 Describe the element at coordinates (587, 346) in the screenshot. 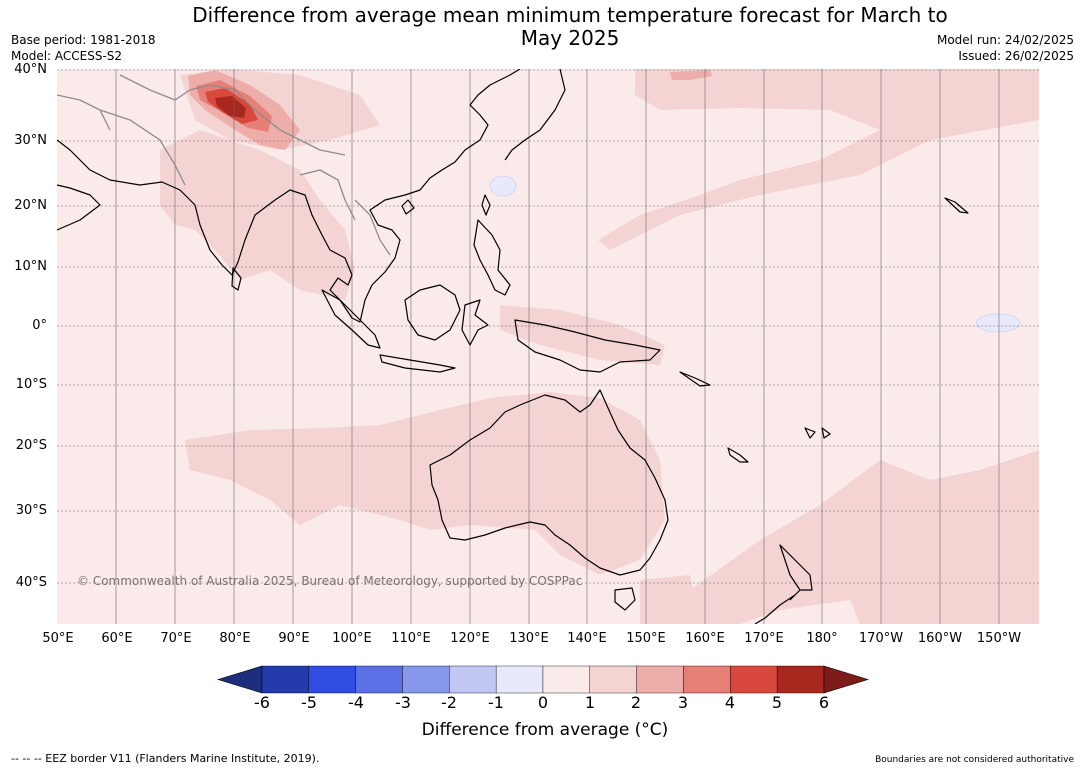

I see `coast-new-guinea` at that location.